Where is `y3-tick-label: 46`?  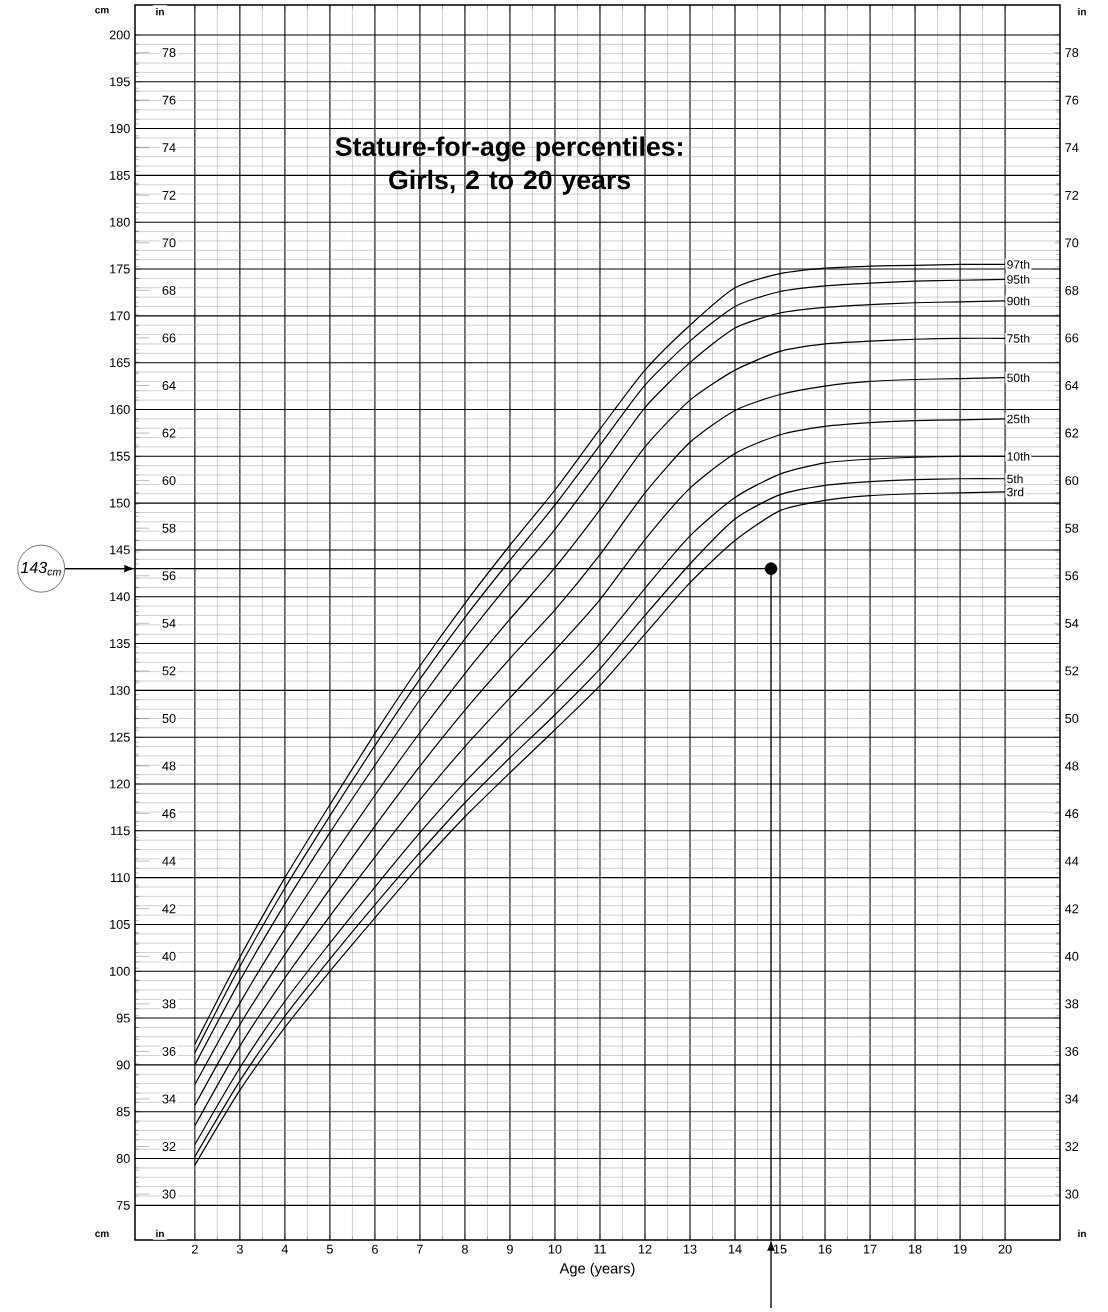
y3-tick-label: 46 is located at coordinates (1072, 814).